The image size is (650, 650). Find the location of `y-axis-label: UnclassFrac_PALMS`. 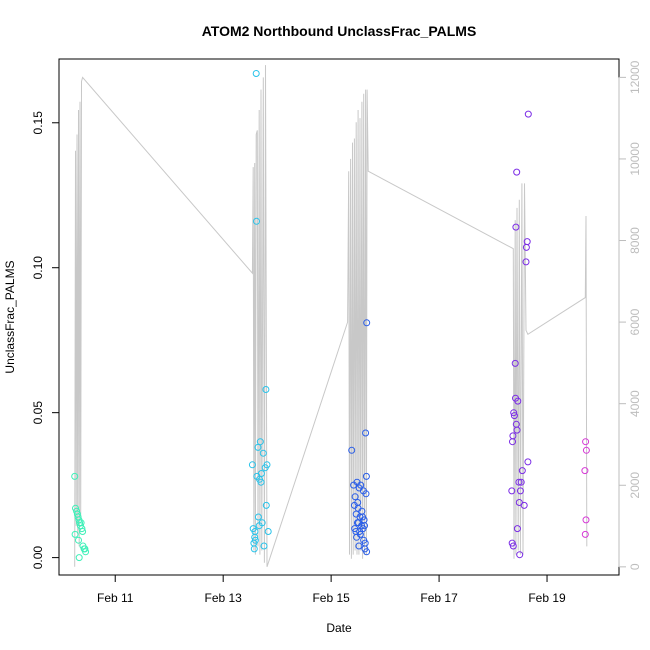

y-axis-label: UnclassFrac_PALMS is located at coordinates (10, 316).